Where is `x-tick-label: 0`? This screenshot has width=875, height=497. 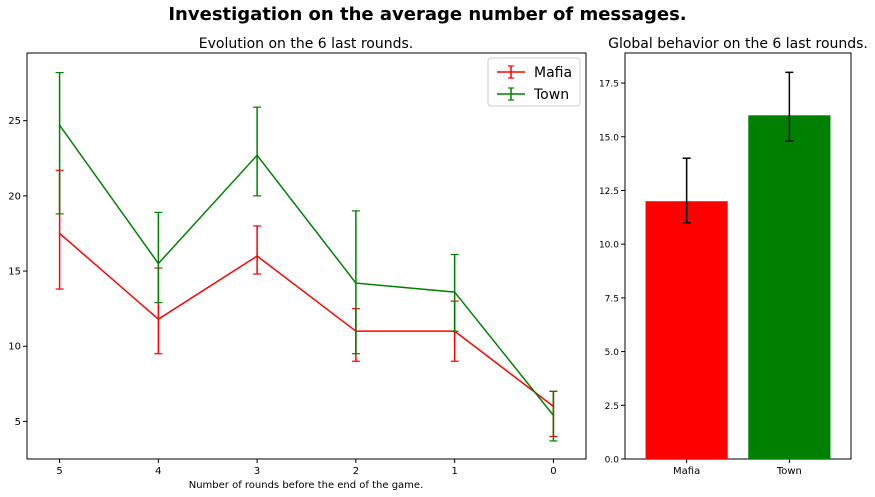
x-tick-label: 0 is located at coordinates (553, 471).